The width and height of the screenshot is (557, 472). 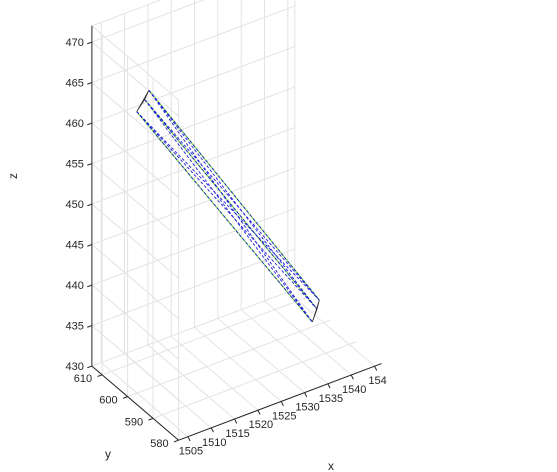 What do you see at coordinates (135, 63) in the screenshot?
I see `box-edge-top-left` at bounding box center [135, 63].